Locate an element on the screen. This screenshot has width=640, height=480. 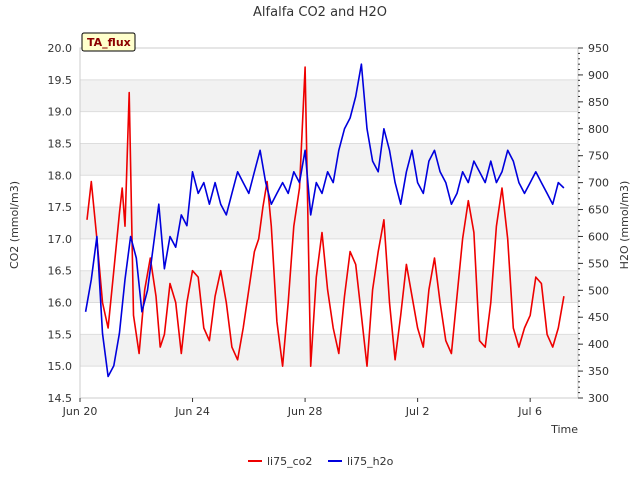
y-left-tick-label: 15.0 is located at coordinates (60, 366).